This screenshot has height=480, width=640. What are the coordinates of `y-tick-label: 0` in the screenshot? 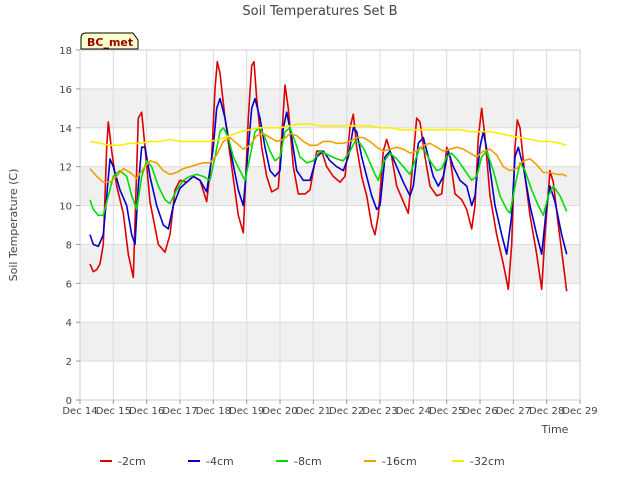 It's located at (69, 401).